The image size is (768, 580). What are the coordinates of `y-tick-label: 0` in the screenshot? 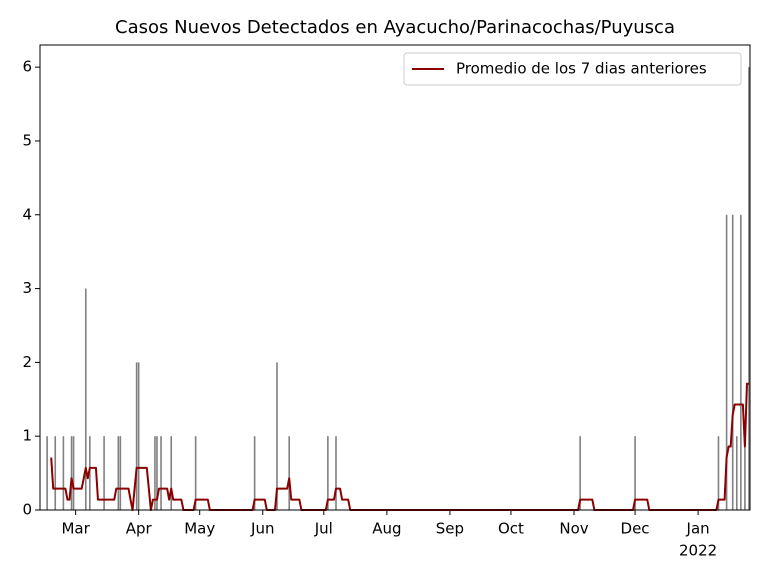 It's located at (27, 510).